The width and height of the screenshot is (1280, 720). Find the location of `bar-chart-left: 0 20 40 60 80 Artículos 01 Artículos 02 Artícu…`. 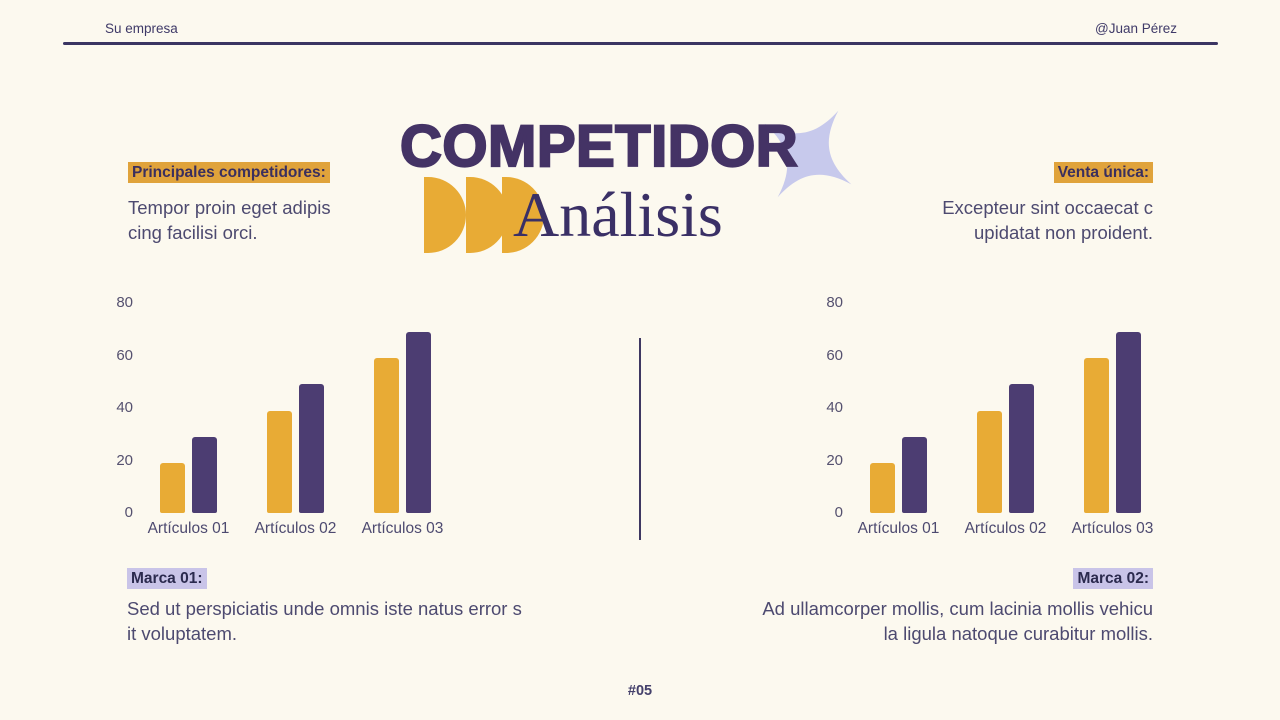

bar-chart-left: 0 20 40 60 80 Artículos 01 Artículos 02 Artícu… is located at coordinates (282, 422).